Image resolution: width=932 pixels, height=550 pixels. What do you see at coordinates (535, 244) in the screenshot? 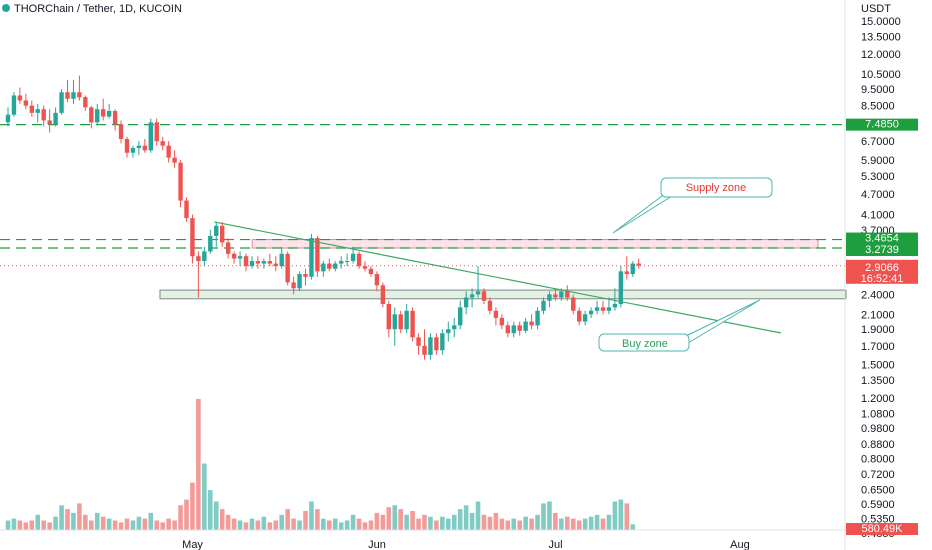
I see `supply-zone-box` at bounding box center [535, 244].